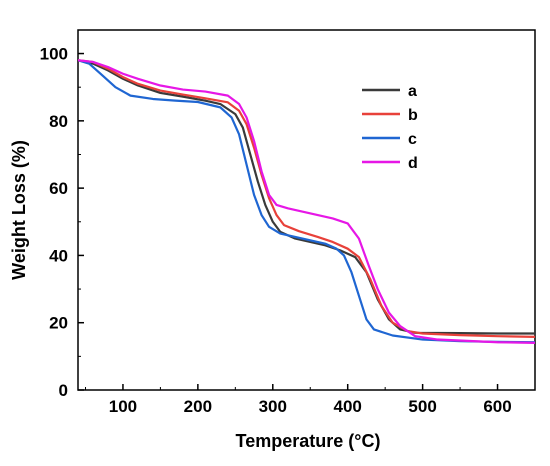  What do you see at coordinates (273, 406) in the screenshot?
I see `x-tick-label-300: 300` at bounding box center [273, 406].